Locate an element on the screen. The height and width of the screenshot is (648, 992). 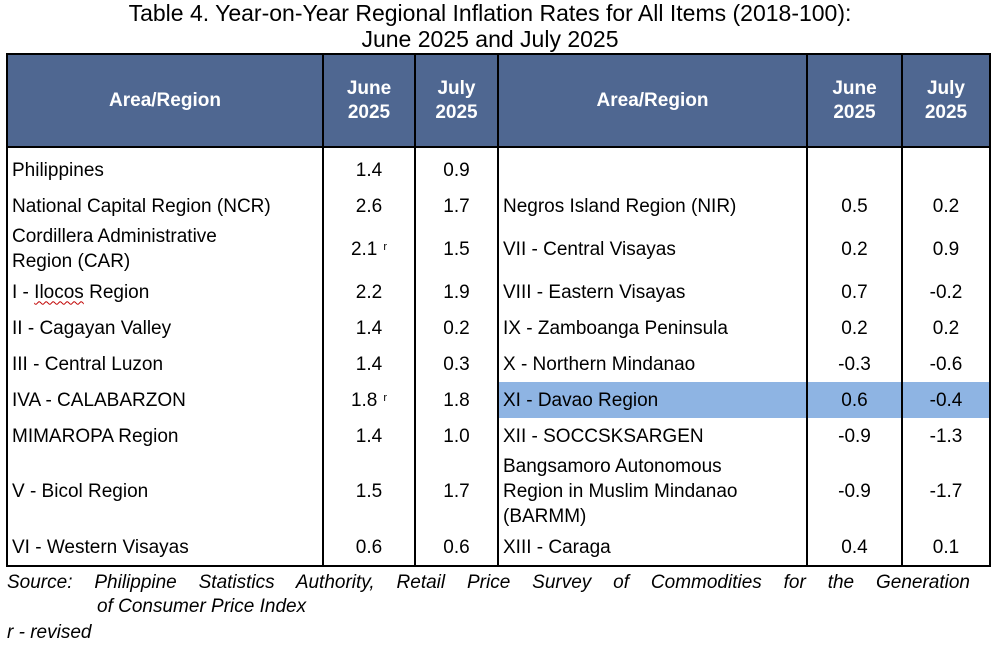
june-cell: -0.3 is located at coordinates (854, 364).